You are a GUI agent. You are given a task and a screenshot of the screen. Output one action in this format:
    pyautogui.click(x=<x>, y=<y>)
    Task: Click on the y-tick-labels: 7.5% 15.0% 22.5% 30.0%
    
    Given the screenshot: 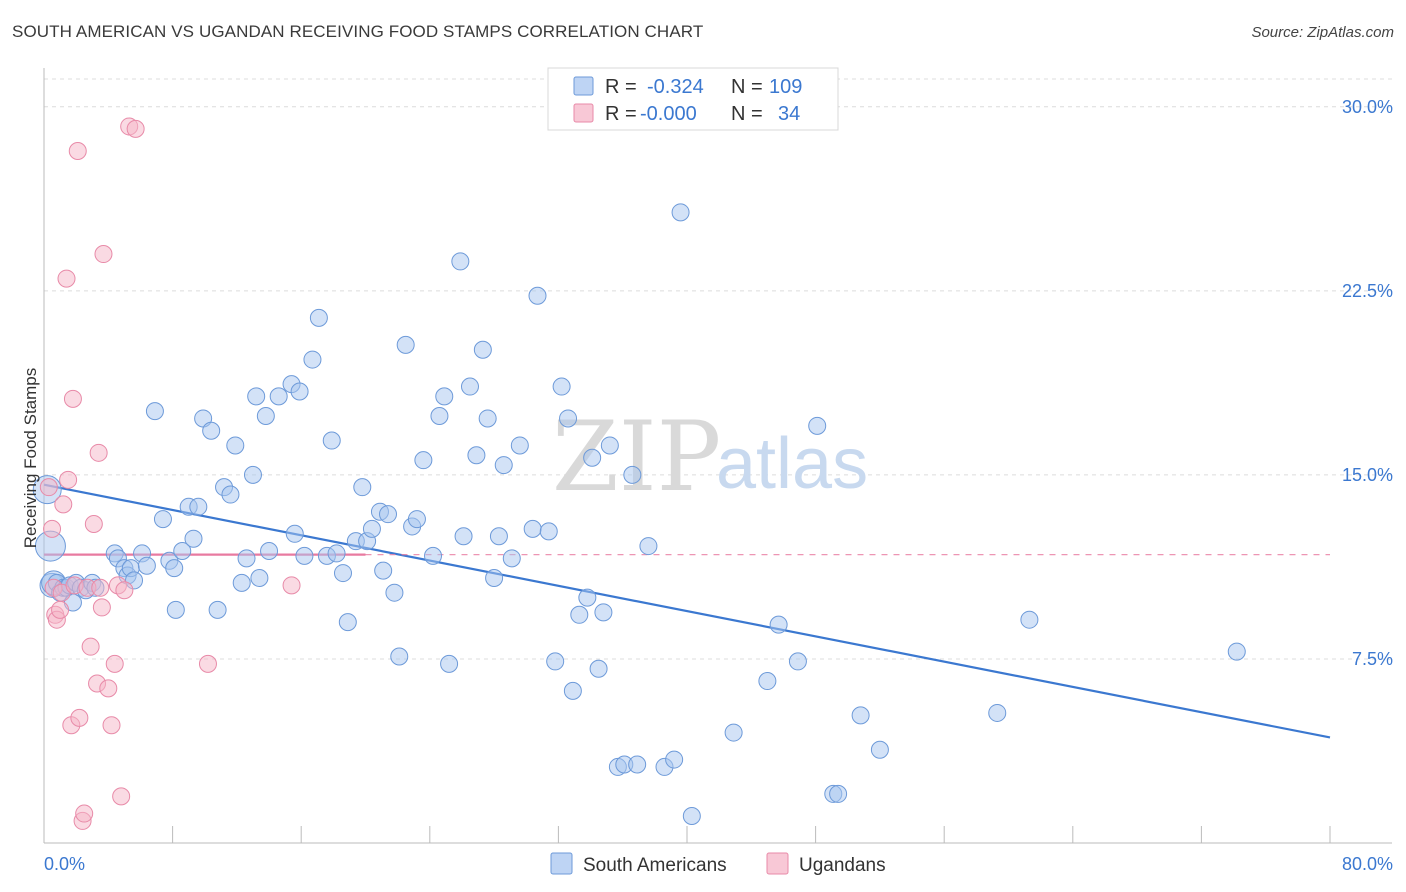 What is the action you would take?
    pyautogui.click(x=1367, y=383)
    